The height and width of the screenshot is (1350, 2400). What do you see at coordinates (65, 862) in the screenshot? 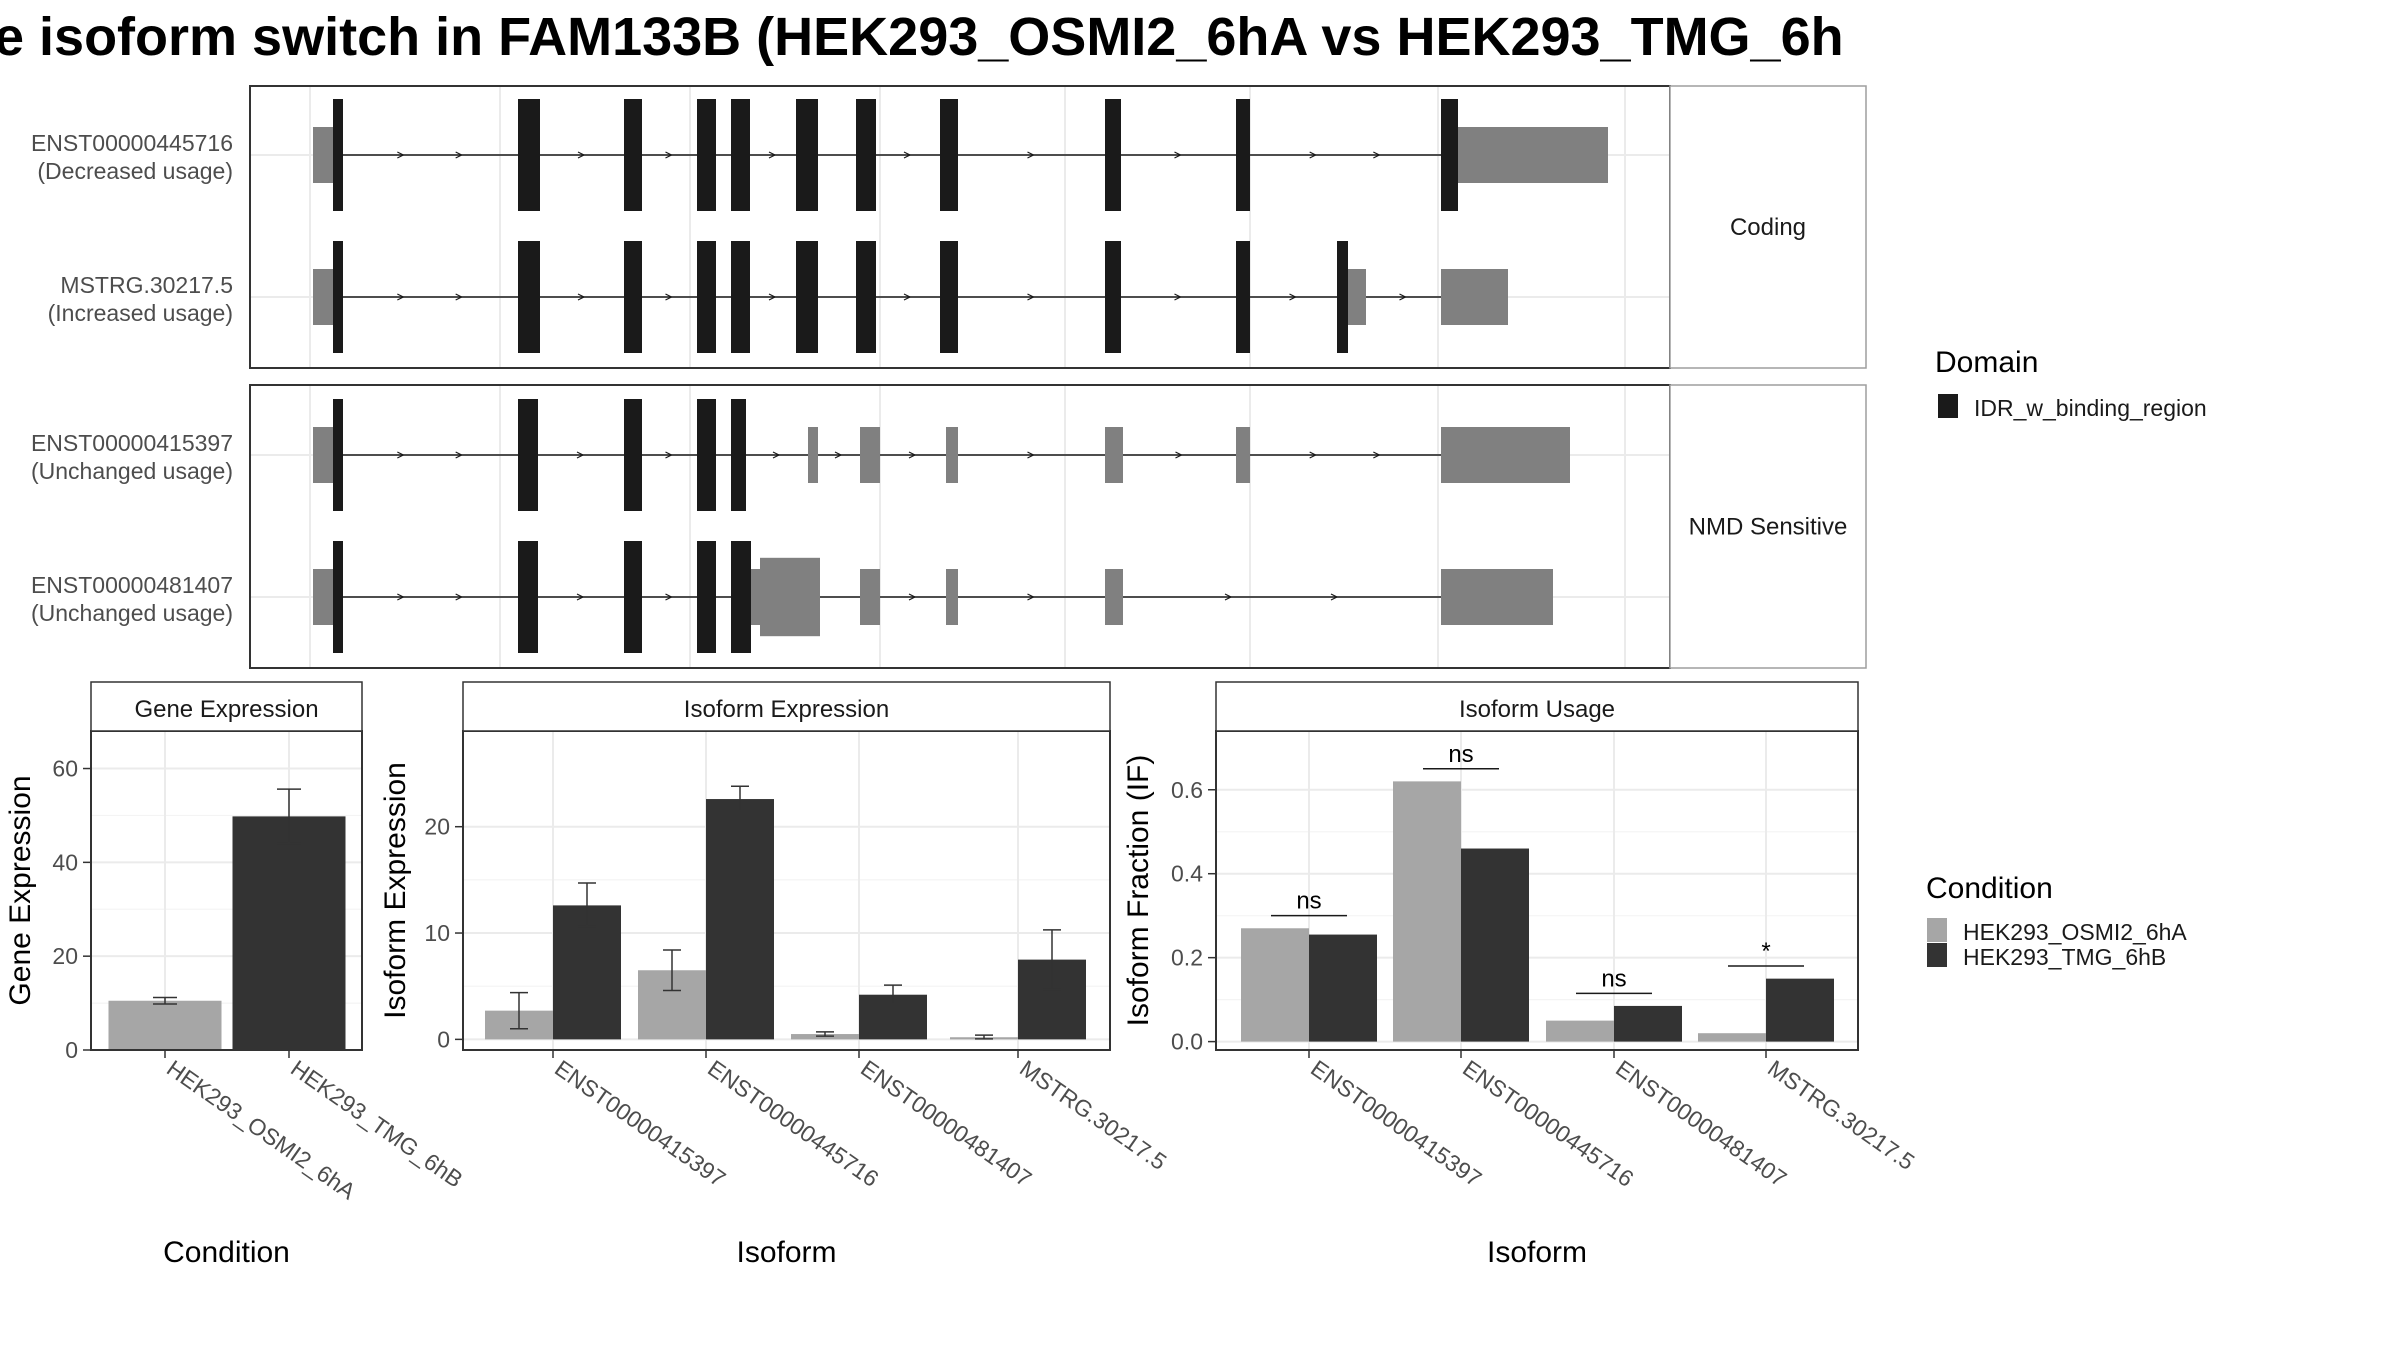
I see `y-tick-label: 40` at bounding box center [65, 862].